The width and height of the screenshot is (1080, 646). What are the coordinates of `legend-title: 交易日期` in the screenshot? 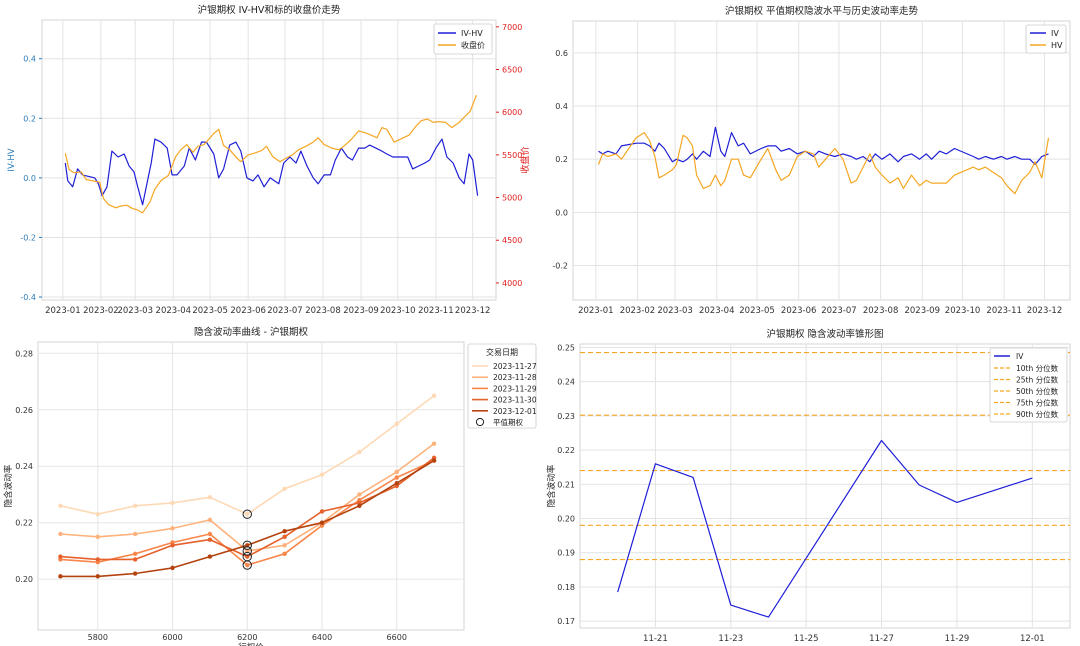 It's located at (502, 352).